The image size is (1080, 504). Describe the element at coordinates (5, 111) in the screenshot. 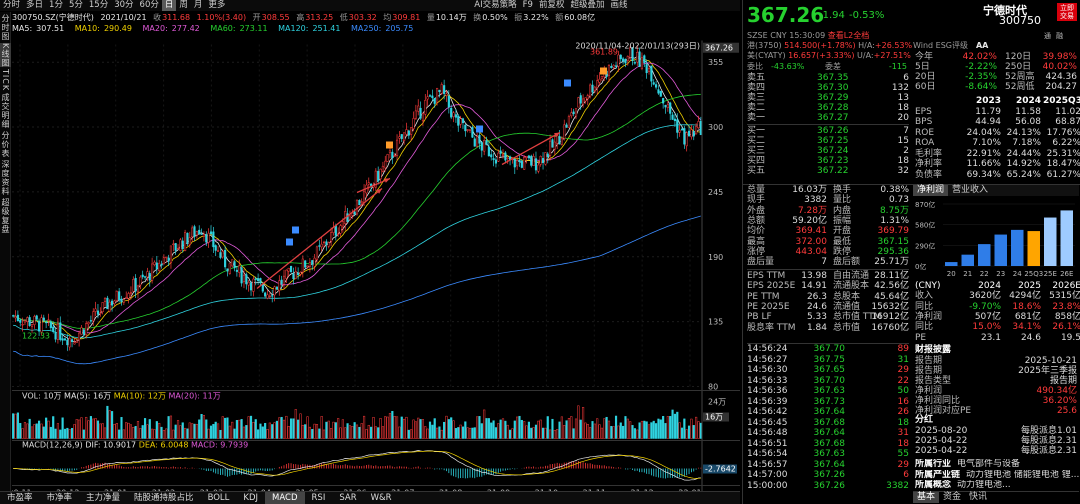

I see `vtab-detail: 成交明细` at that location.